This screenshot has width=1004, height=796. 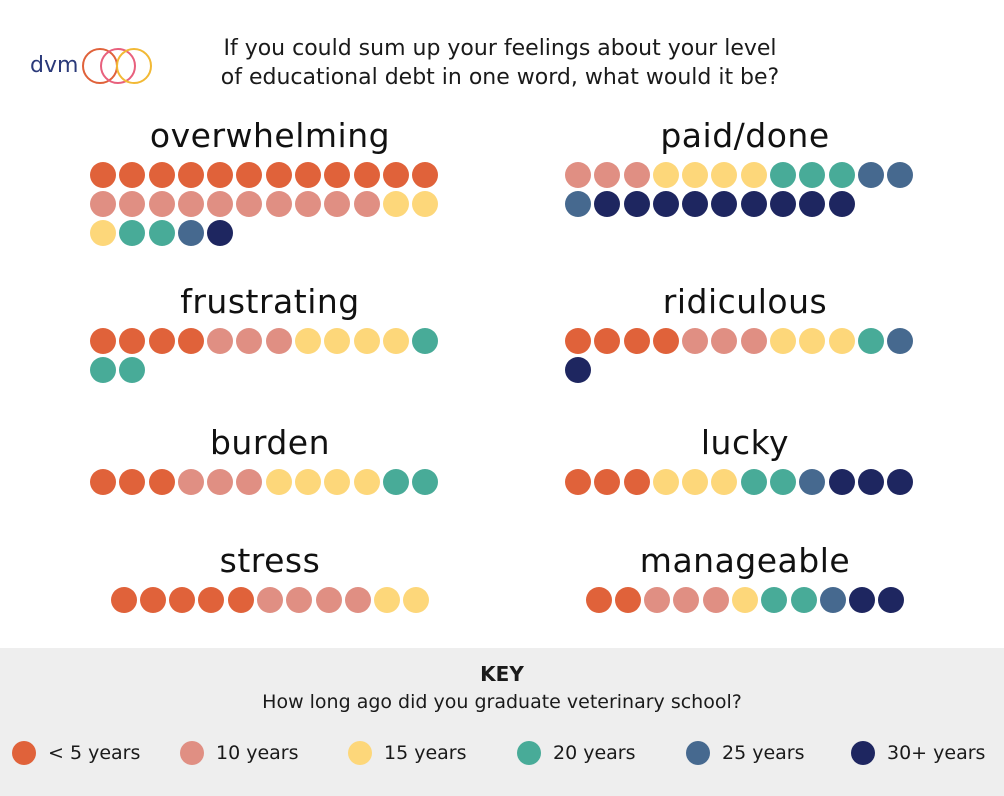 I want to click on legend-item-30: 30+ years, so click(x=918, y=753).